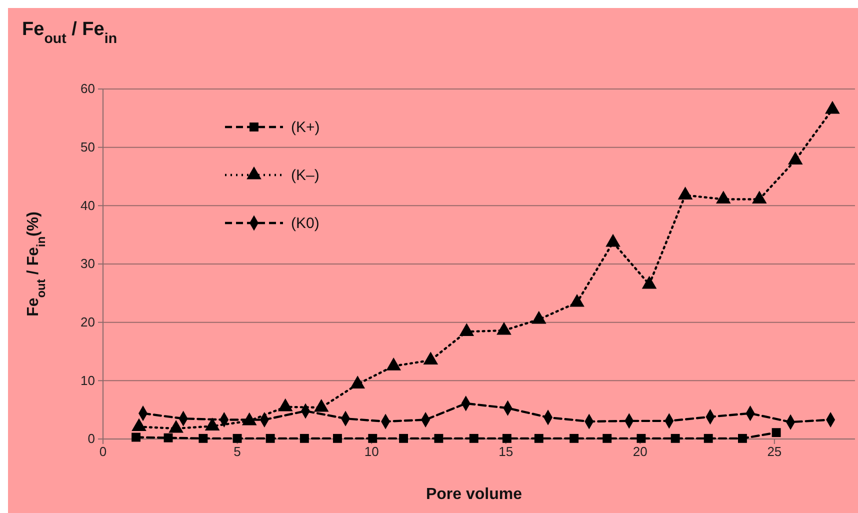 The width and height of the screenshot is (858, 513). I want to click on legend-label: (K0), so click(305, 223).